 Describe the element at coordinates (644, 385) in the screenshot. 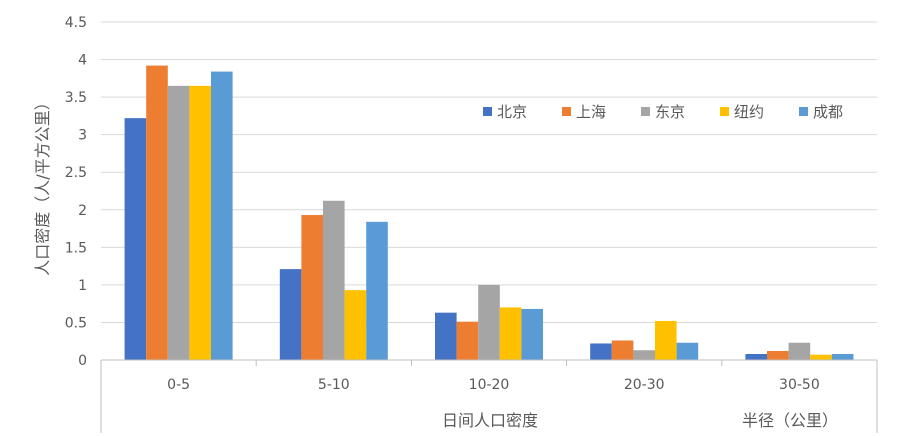

I see `x-tick-label: 20-30` at that location.